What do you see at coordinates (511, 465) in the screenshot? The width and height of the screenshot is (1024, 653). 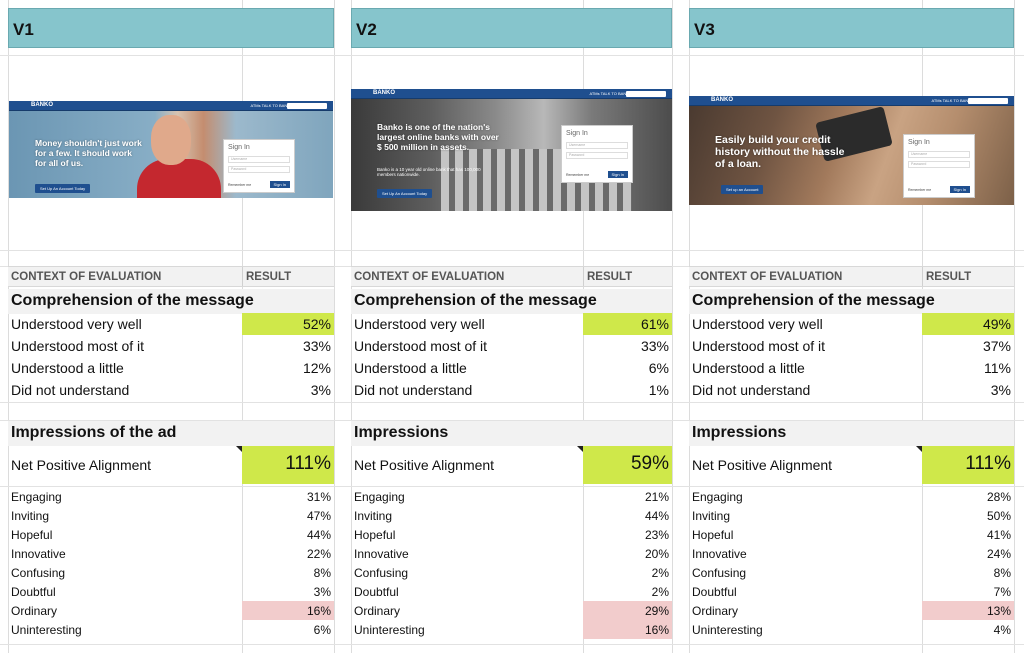 I see `net-positive-row: Net Positive Alignment 59%` at bounding box center [511, 465].